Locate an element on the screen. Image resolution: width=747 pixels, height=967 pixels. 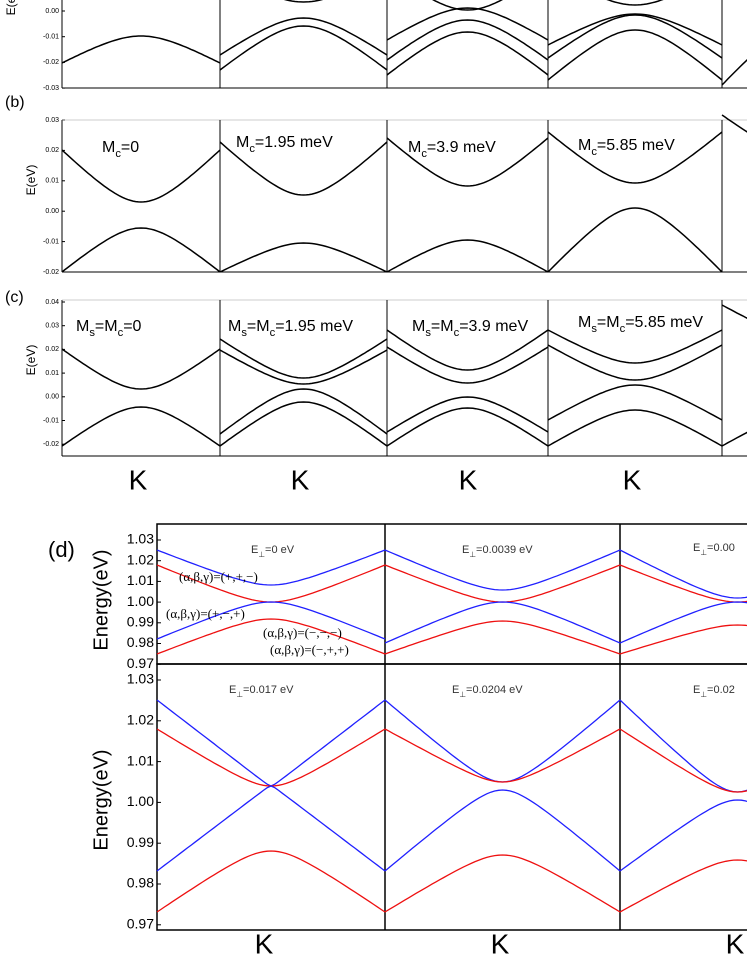
panel-label: (c) is located at coordinates (14, 297).